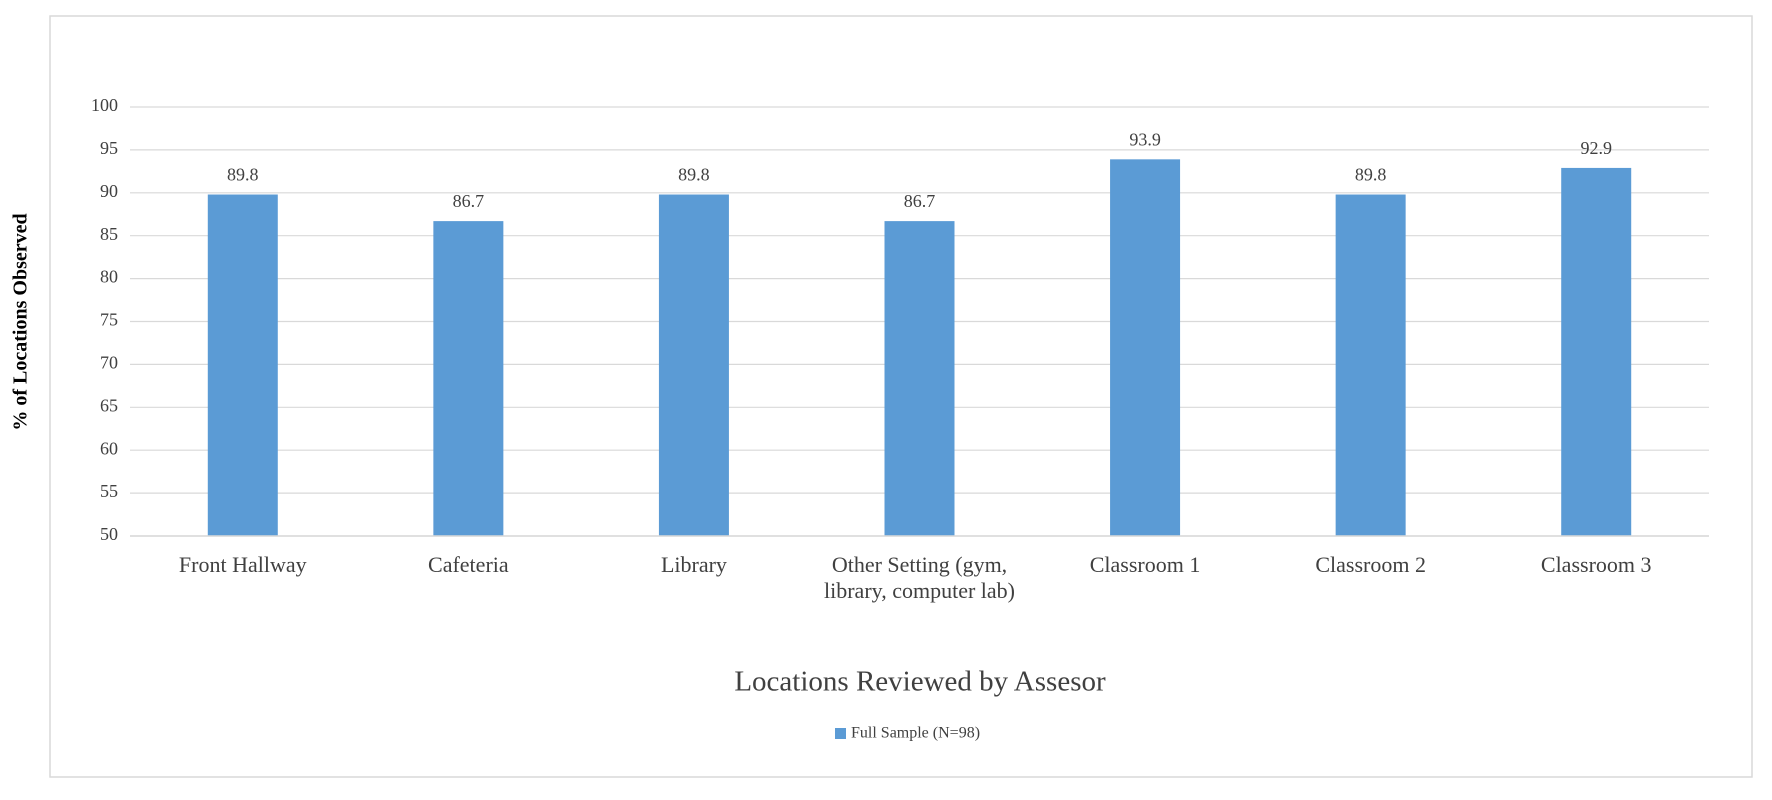 This screenshot has height=800, width=1772. I want to click on y-tick-label: 85, so click(109, 234).